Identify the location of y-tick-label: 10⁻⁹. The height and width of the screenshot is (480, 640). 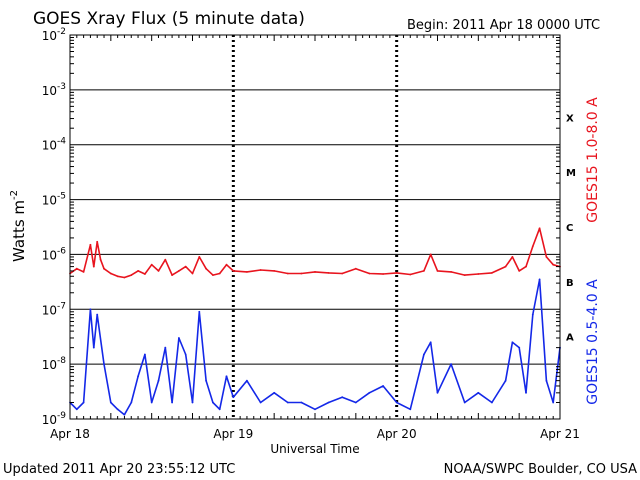
(54, 419).